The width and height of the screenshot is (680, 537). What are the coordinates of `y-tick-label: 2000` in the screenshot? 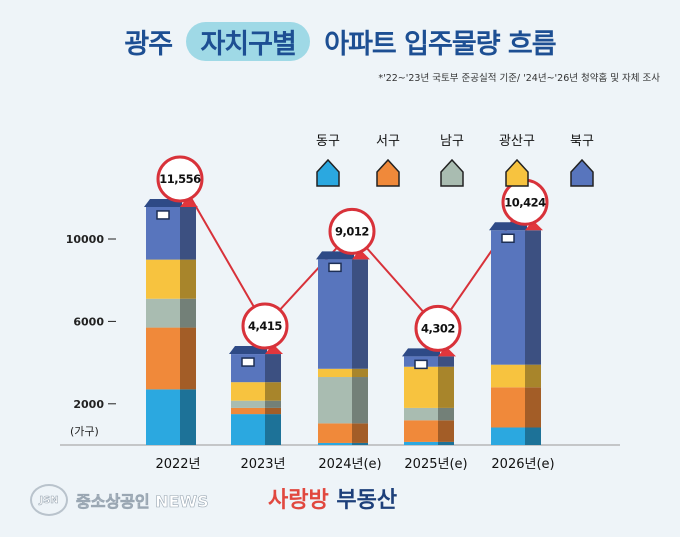 It's located at (88, 404).